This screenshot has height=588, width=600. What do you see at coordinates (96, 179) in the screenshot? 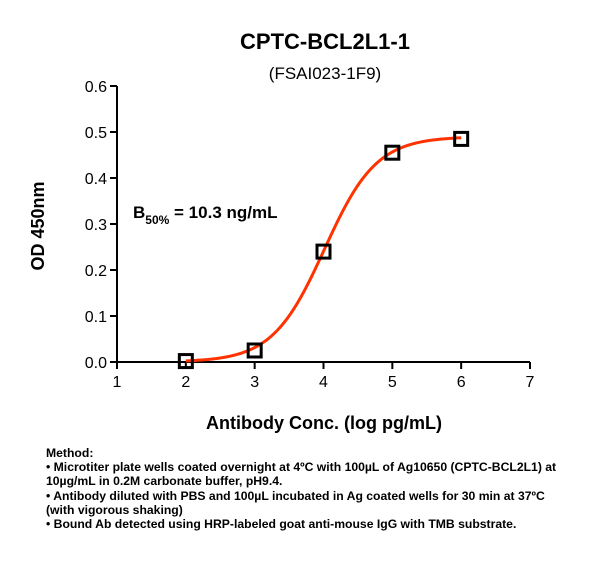
I see `y-tick-label: 0.4` at bounding box center [96, 179].